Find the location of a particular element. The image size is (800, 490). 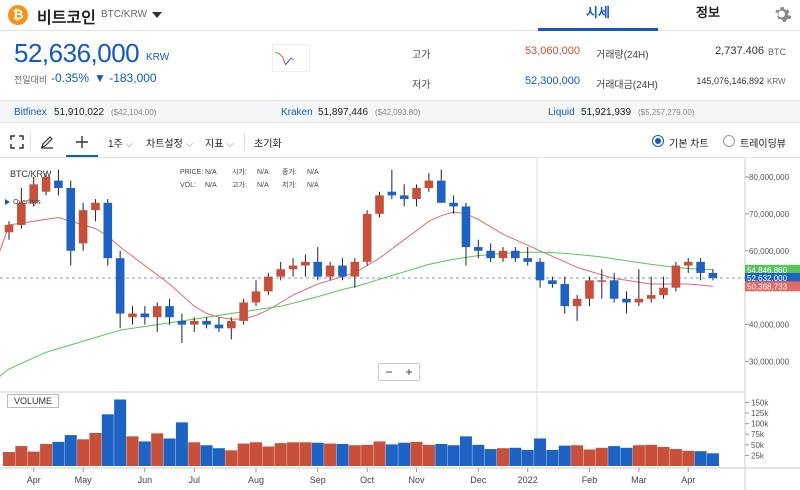

exchange-name: Kraken is located at coordinates (297, 112).